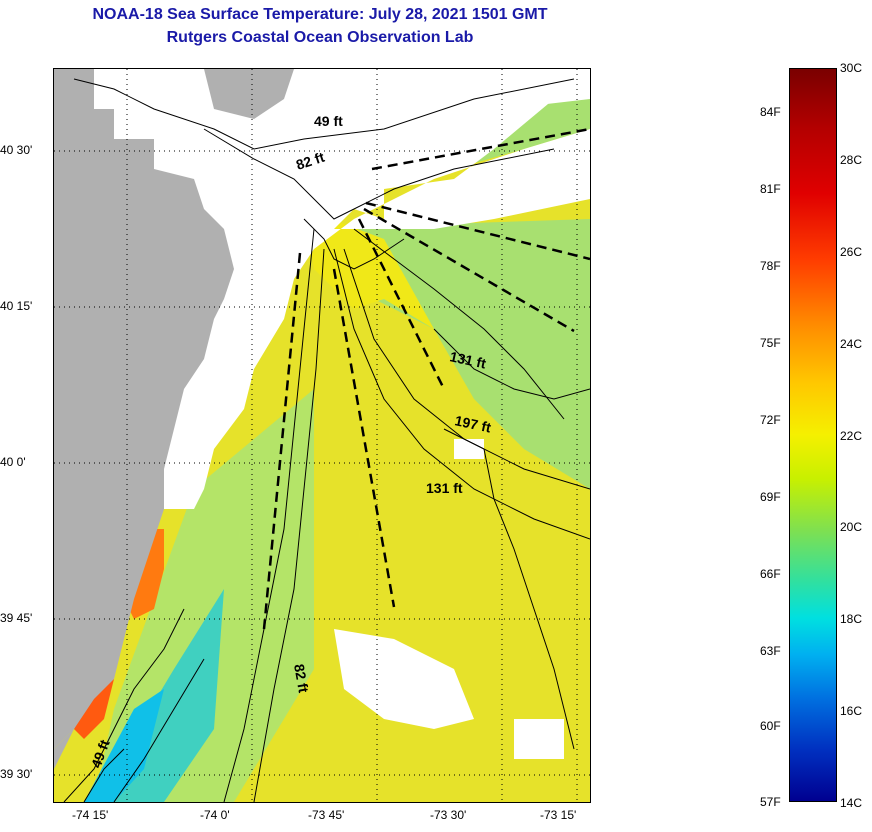  I want to click on colorbar-label-f: 57F, so click(770, 802).